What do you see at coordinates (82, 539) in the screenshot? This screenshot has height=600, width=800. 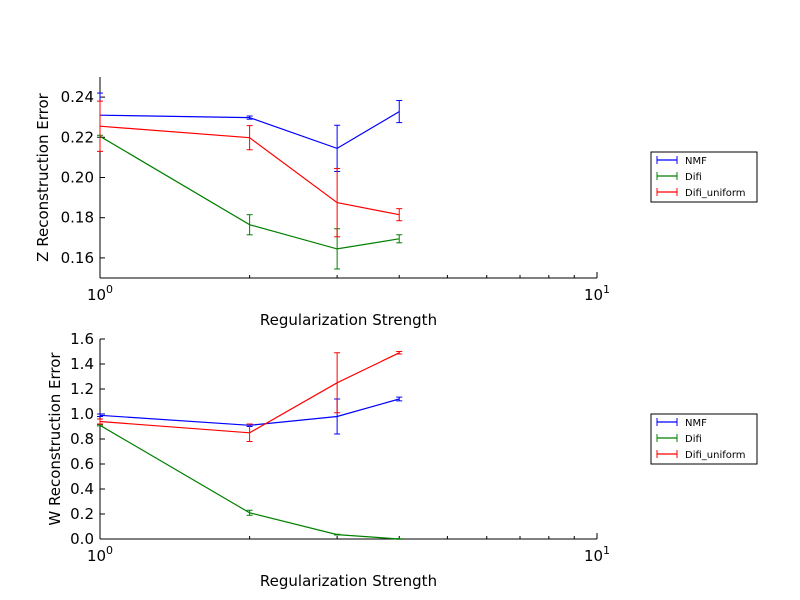 I see `y-tick-label: 0.0` at bounding box center [82, 539].